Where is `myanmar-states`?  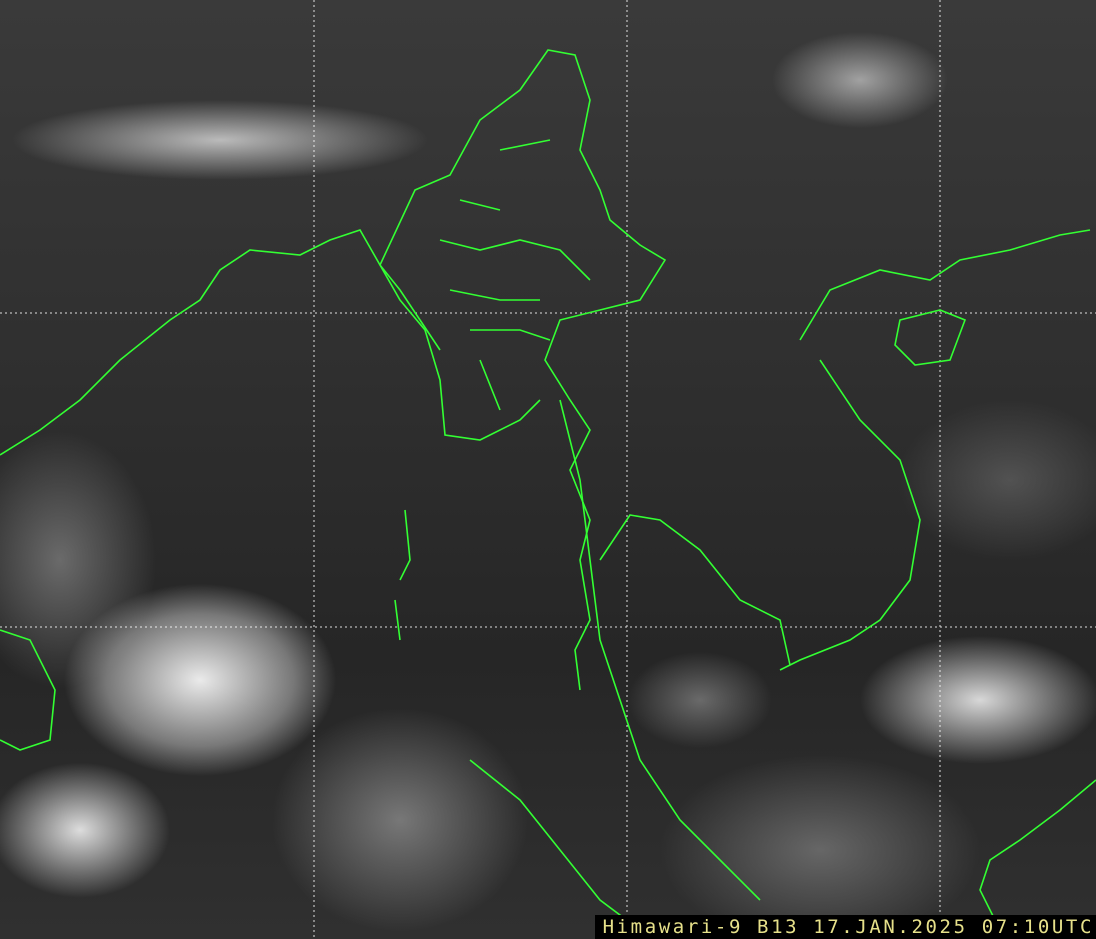
myanmar-states is located at coordinates (515, 275).